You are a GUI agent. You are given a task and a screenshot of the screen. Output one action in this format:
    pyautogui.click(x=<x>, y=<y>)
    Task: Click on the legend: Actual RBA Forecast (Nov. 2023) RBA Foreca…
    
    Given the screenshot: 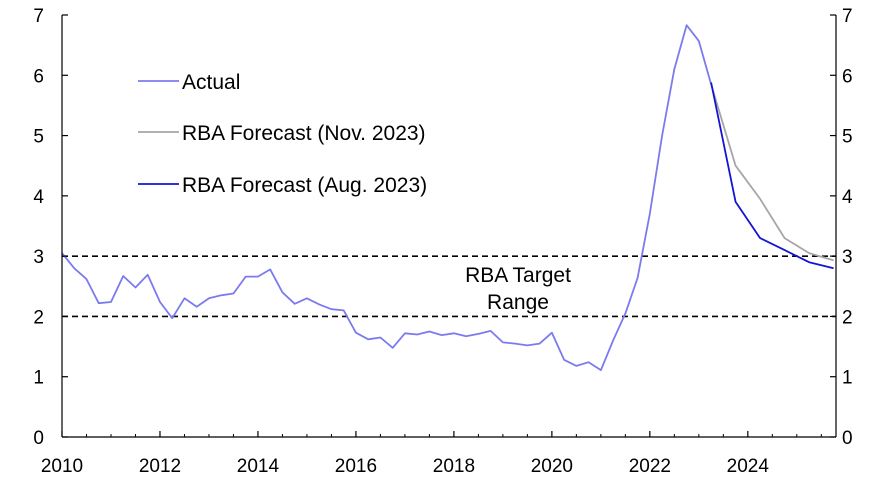 What is the action you would take?
    pyautogui.click(x=282, y=134)
    